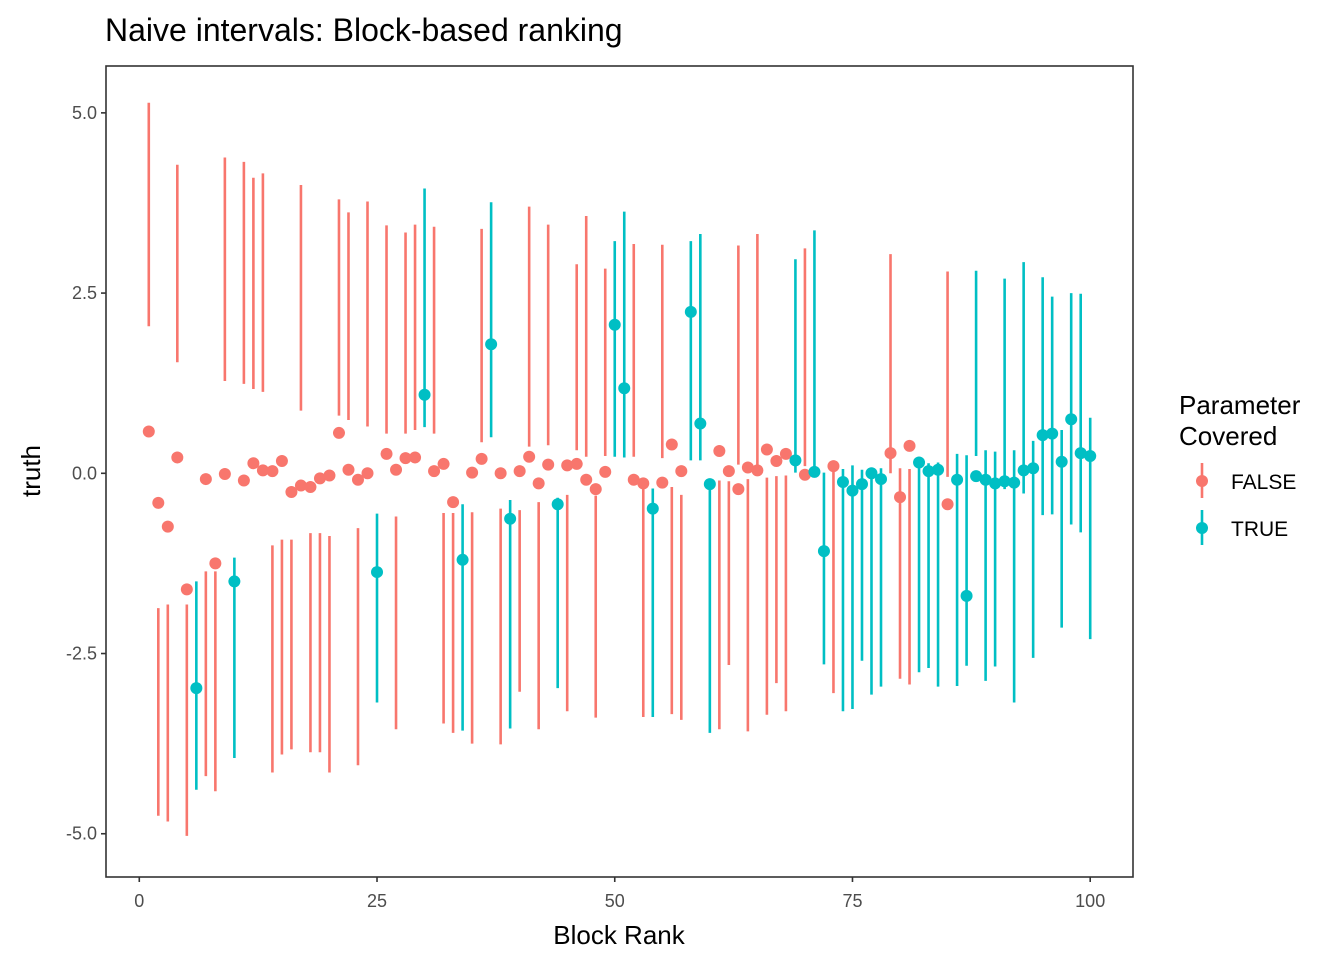 The width and height of the screenshot is (1344, 960). What do you see at coordinates (81, 834) in the screenshot?
I see `y-tick-label: -5.0` at bounding box center [81, 834].